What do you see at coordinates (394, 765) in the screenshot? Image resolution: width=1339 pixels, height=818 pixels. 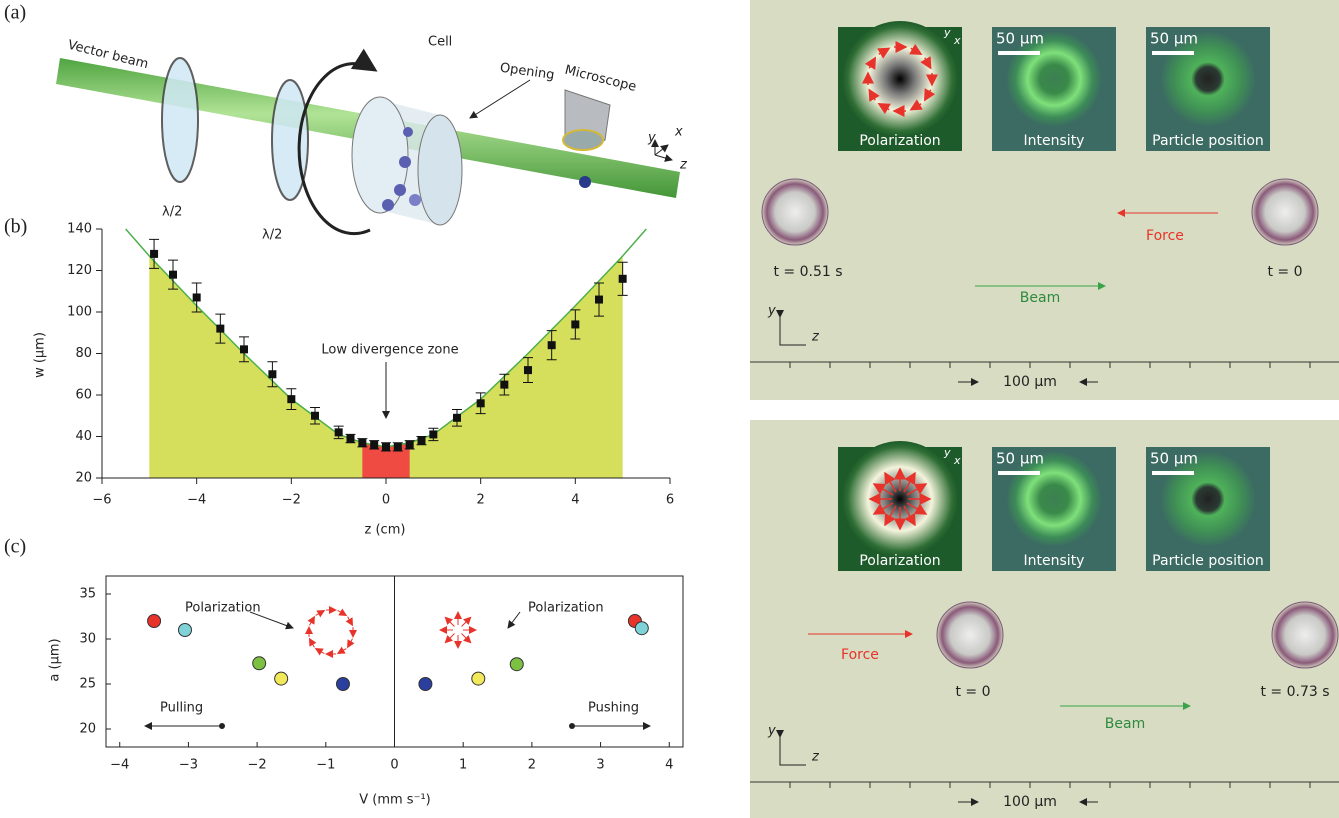 I see `x-tick-label: 0` at bounding box center [394, 765].